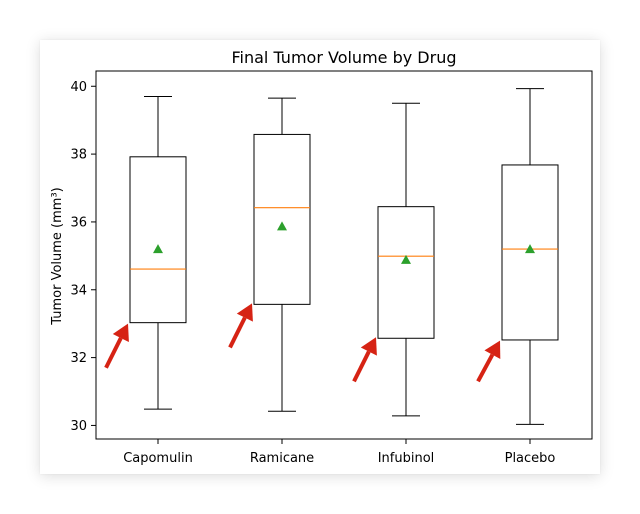  I want to click on annotation-arrow-shaft-infubinol, so click(361, 366).